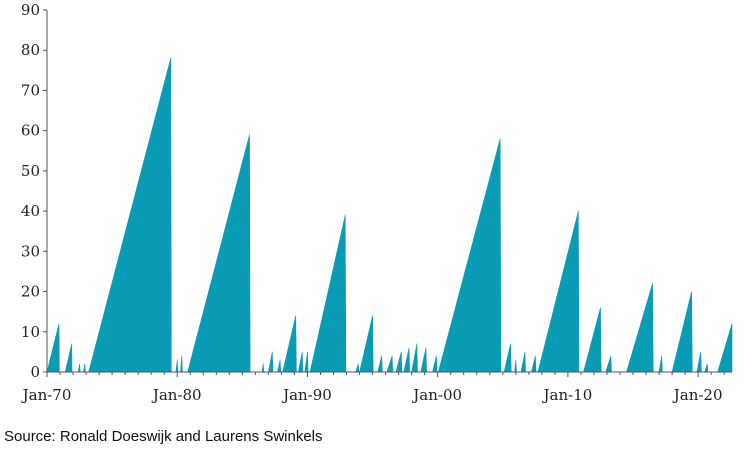 The width and height of the screenshot is (752, 456). What do you see at coordinates (30, 10) in the screenshot?
I see `y-tick-label: 90` at bounding box center [30, 10].